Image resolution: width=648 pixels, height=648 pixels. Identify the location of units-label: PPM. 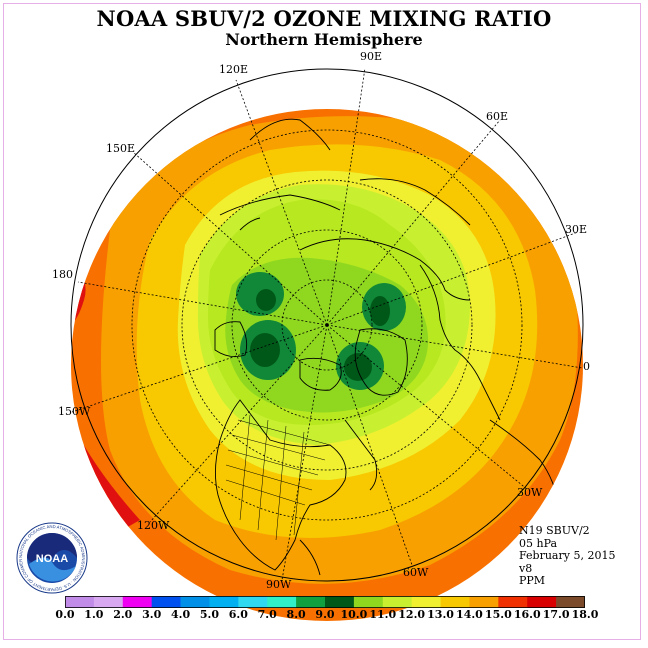
(532, 580).